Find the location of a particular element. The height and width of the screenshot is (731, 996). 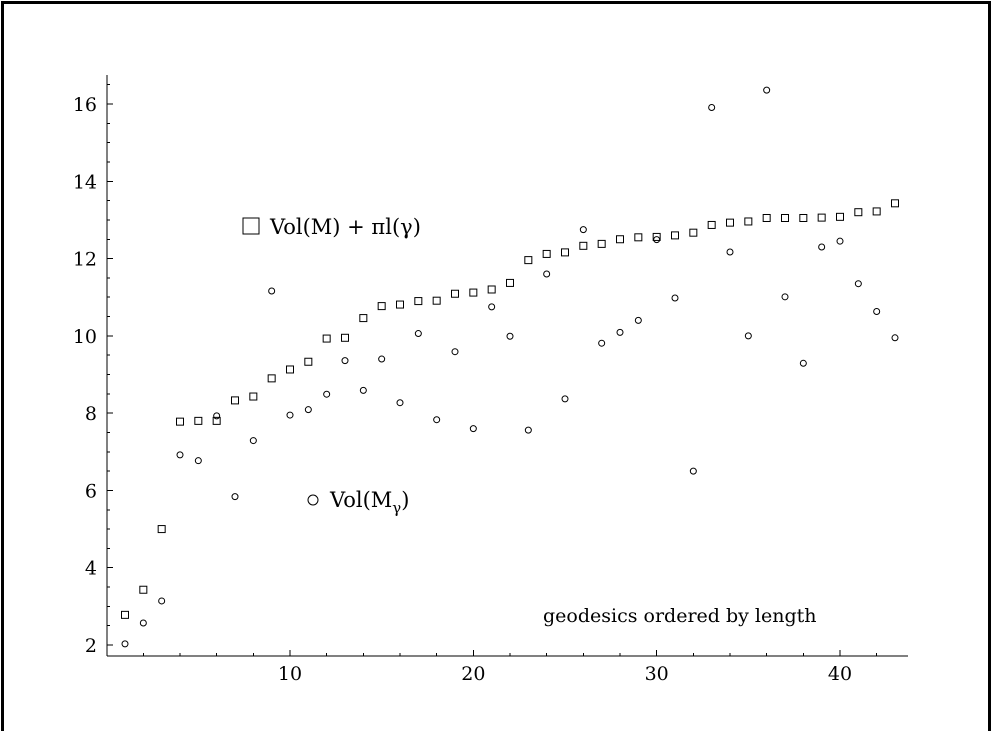

y-tick-label: 16 is located at coordinates (85, 105).